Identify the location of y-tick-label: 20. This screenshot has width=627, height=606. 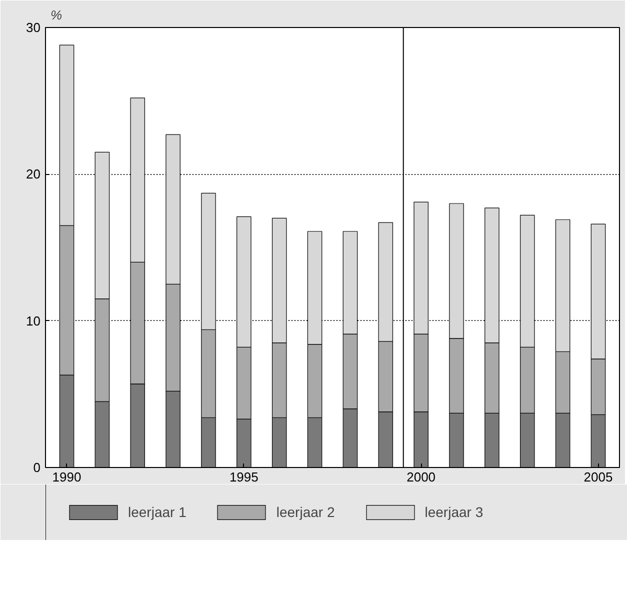
(33, 174).